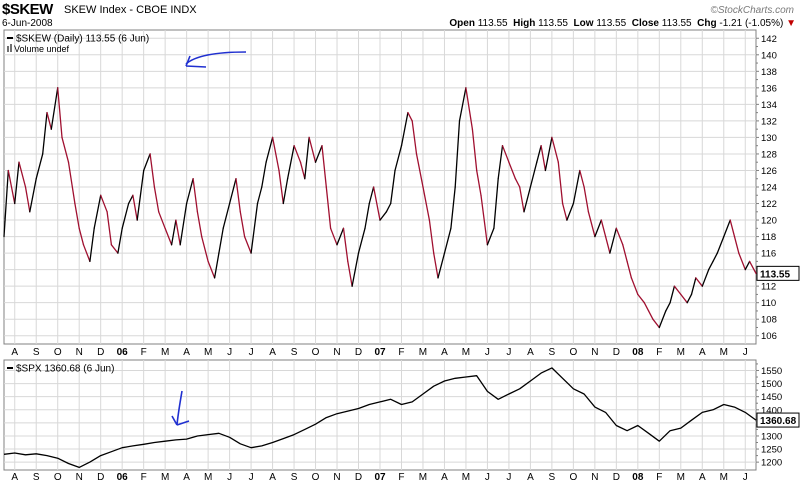 This screenshot has width=800, height=484. I want to click on skew-y-tick-label: 120, so click(769, 221).